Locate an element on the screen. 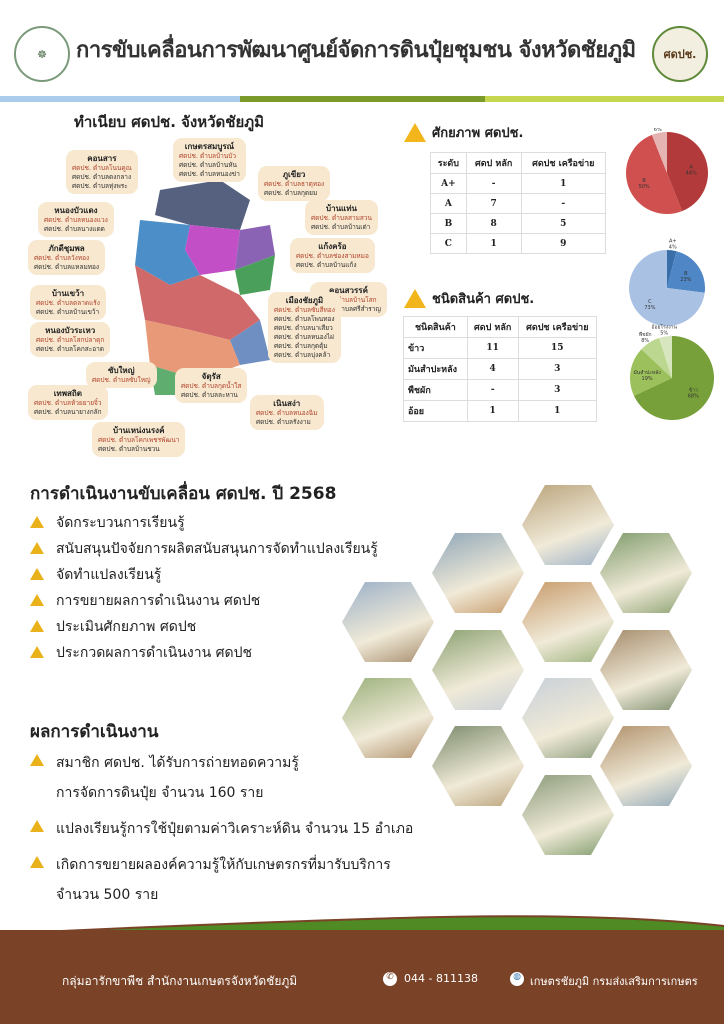 This screenshot has height=1024, width=724. center-item: ศดปช. ตำบลกุดน้ำใส is located at coordinates (211, 386).